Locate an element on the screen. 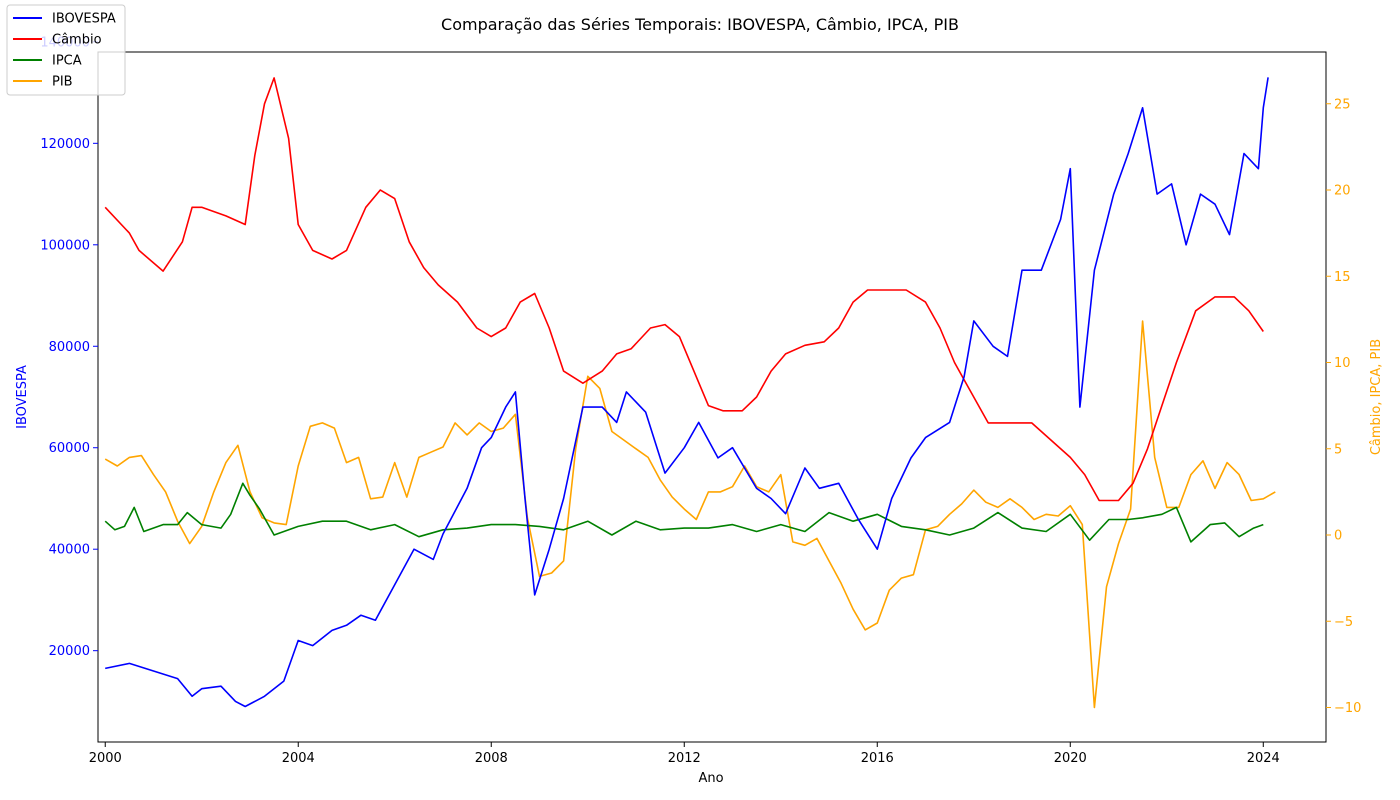  y-right-tick-label: 20 is located at coordinates (1342, 191).